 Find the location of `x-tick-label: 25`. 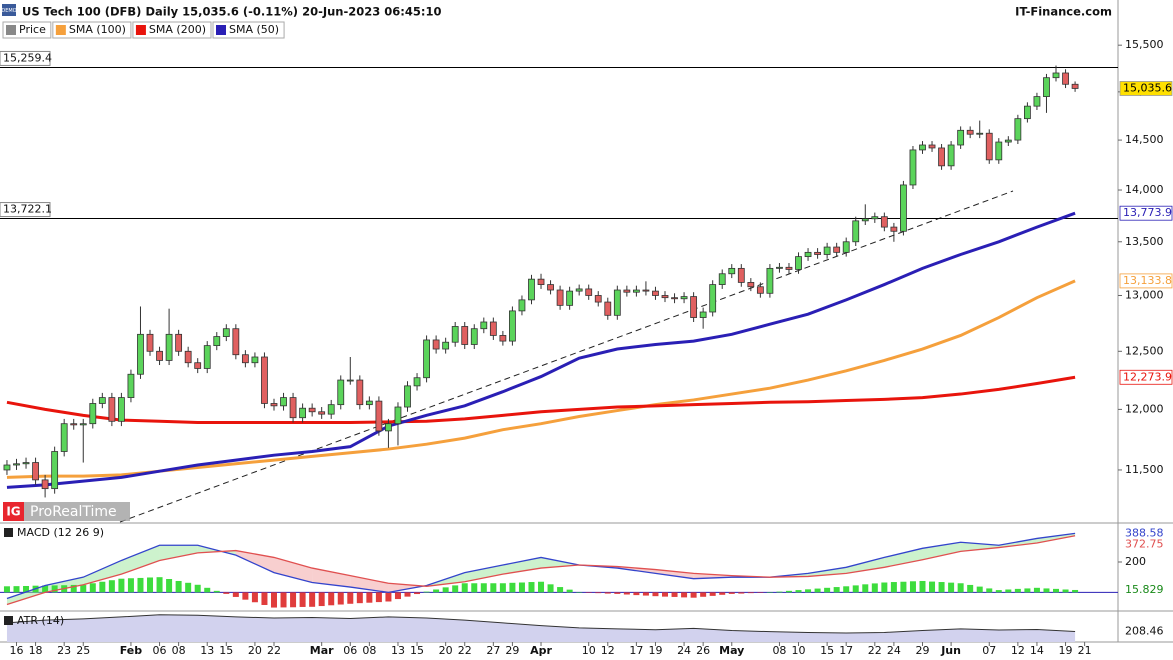

x-tick-label: 25 is located at coordinates (83, 650).